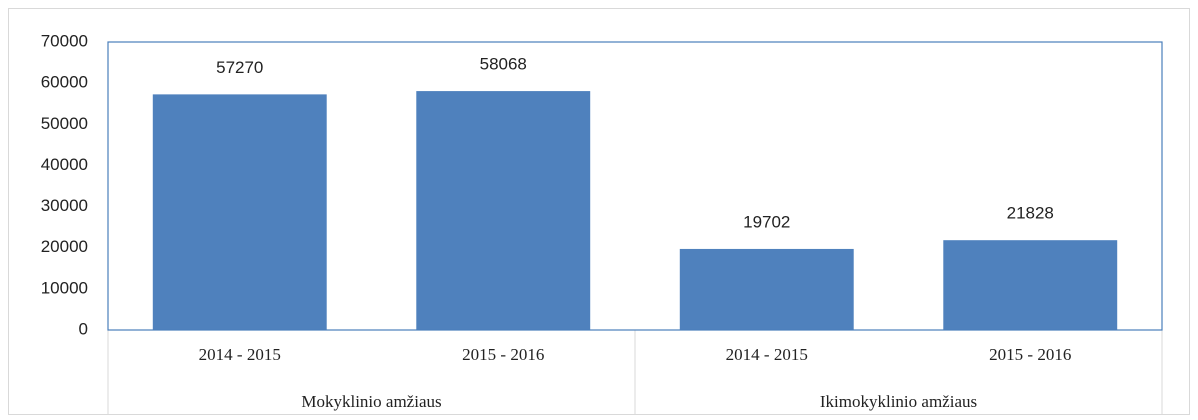  Describe the element at coordinates (64, 123) in the screenshot. I see `y-tick-label: 50000` at that location.